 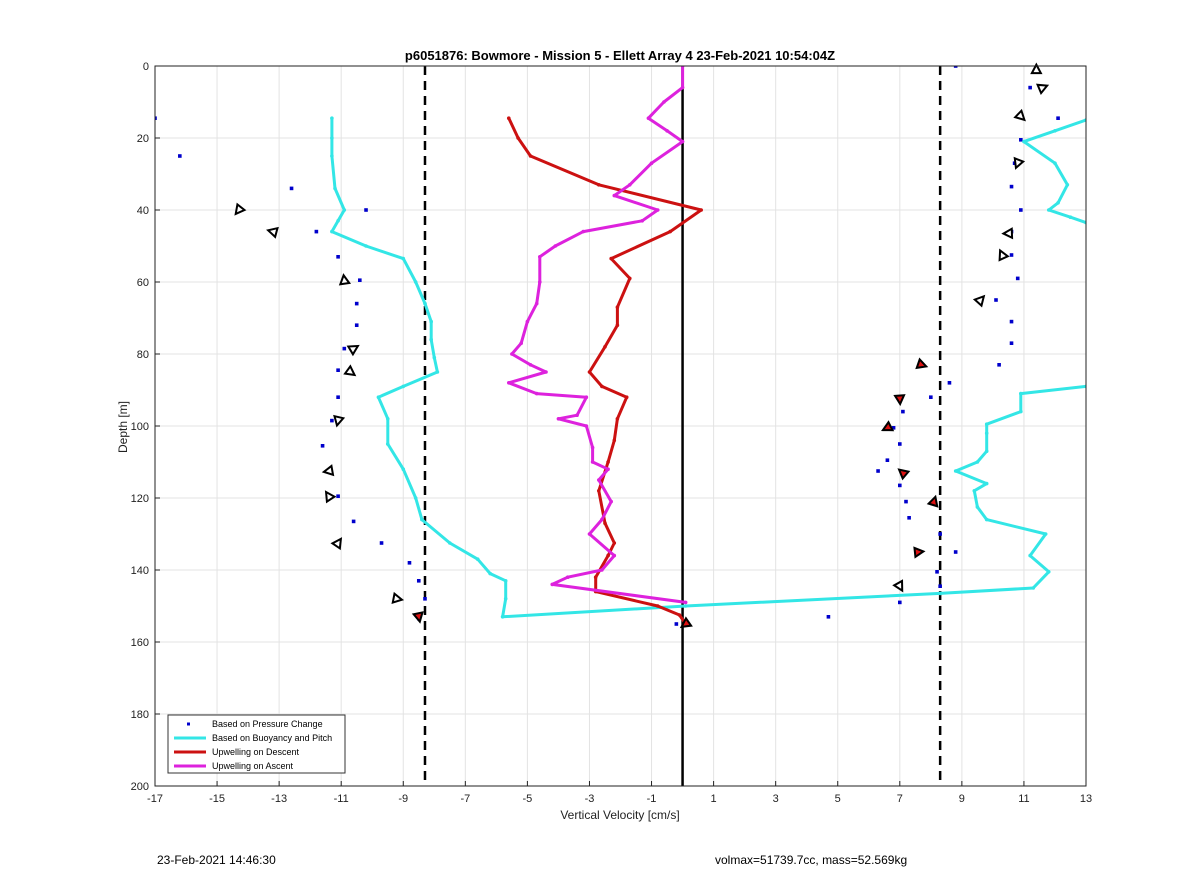 I want to click on y-tick-label: 120, so click(x=140, y=499).